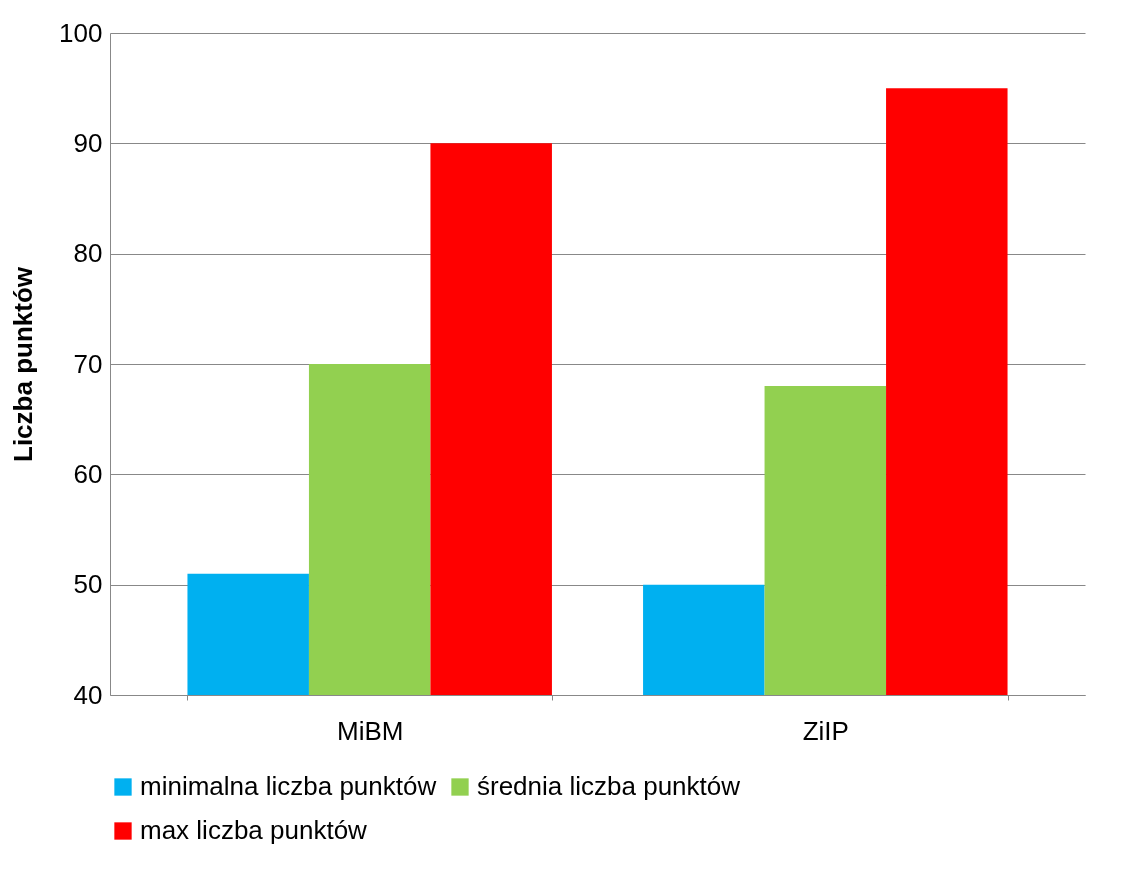 The height and width of the screenshot is (895, 1140). I want to click on x-tick-label: MiBM, so click(370, 730).